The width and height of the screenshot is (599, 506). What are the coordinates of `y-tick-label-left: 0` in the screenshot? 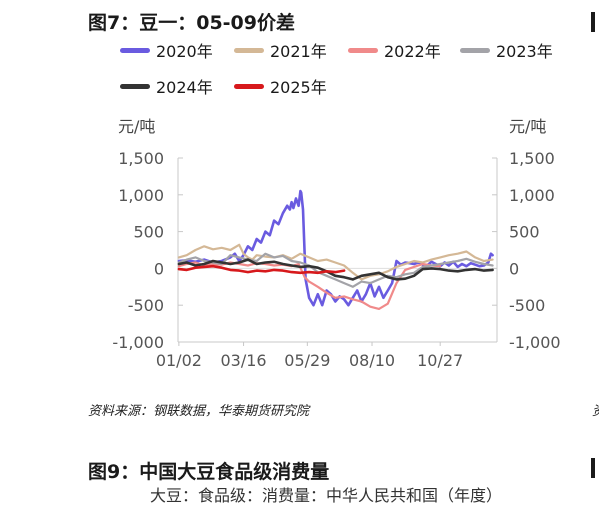 It's located at (159, 268).